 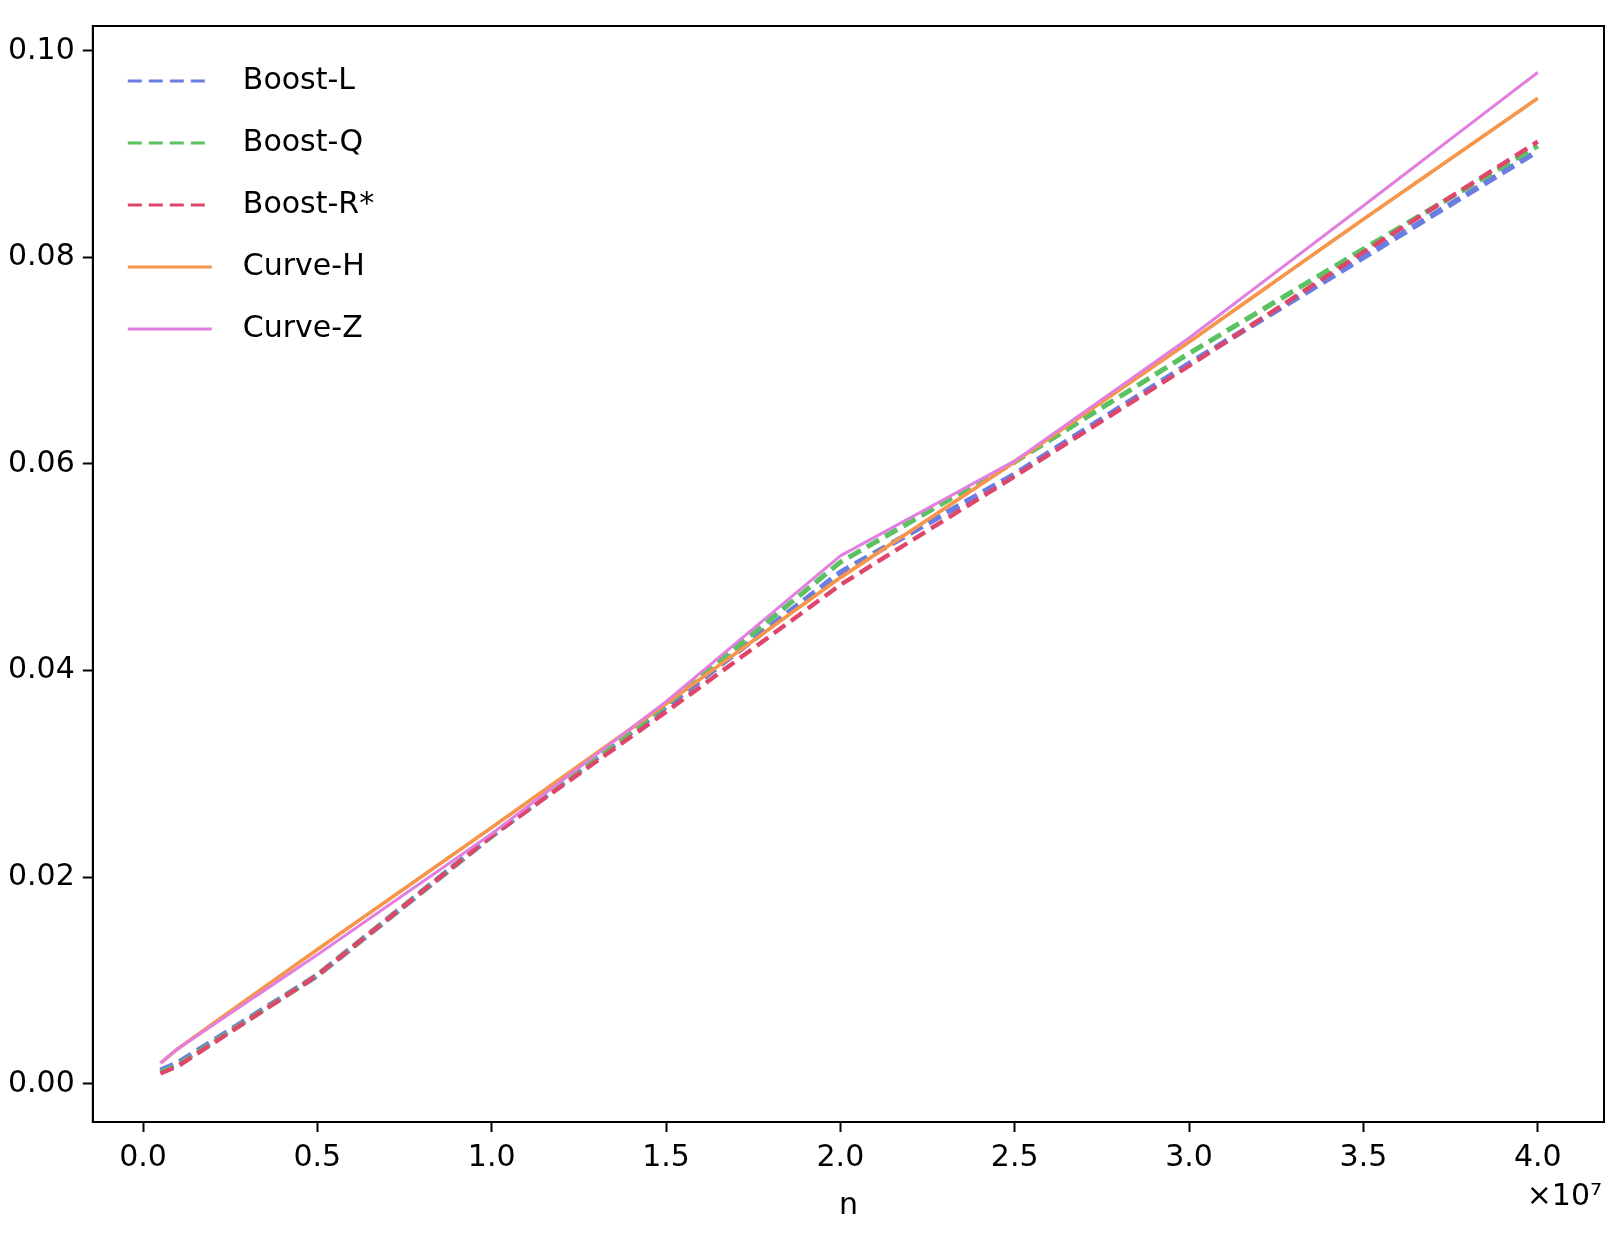 What do you see at coordinates (303, 264) in the screenshot?
I see `legend-label: Curve-H` at bounding box center [303, 264].